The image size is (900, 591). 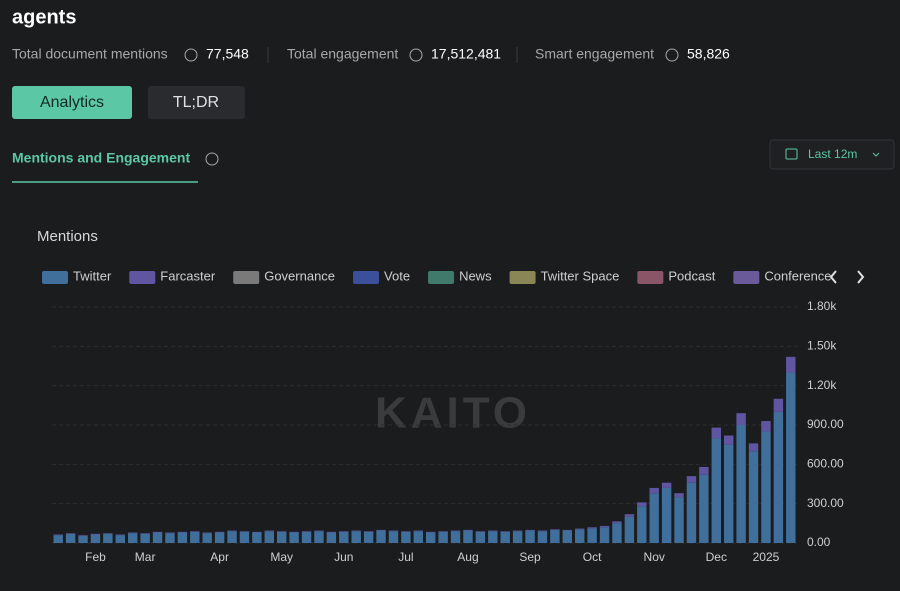 I want to click on legend-label: Twitter, so click(x=92, y=275).